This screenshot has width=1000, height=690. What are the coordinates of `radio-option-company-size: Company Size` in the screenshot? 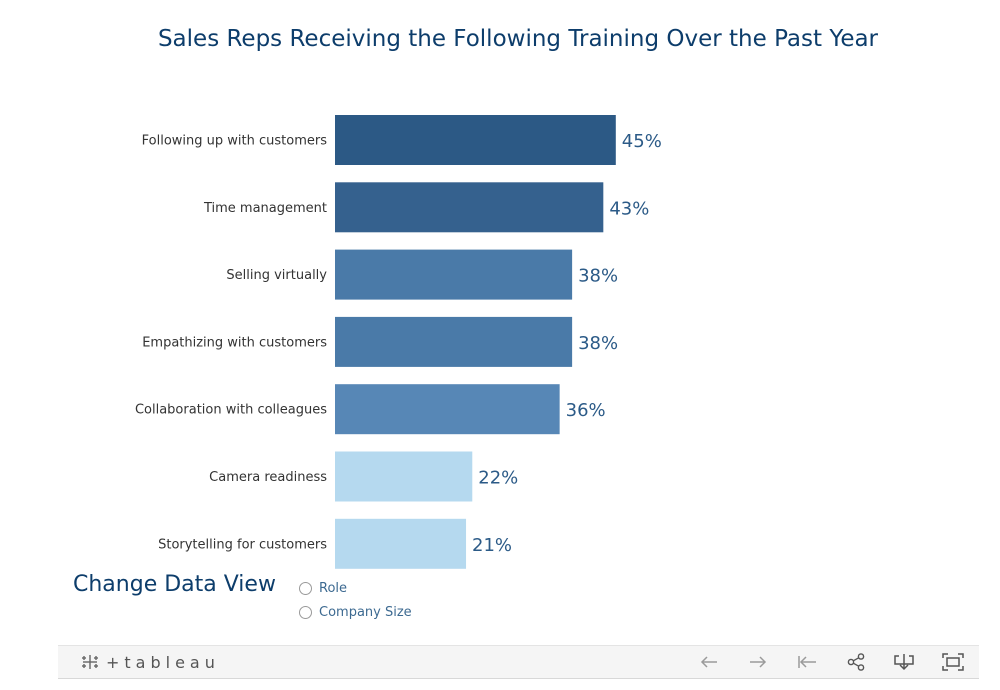 It's located at (355, 612).